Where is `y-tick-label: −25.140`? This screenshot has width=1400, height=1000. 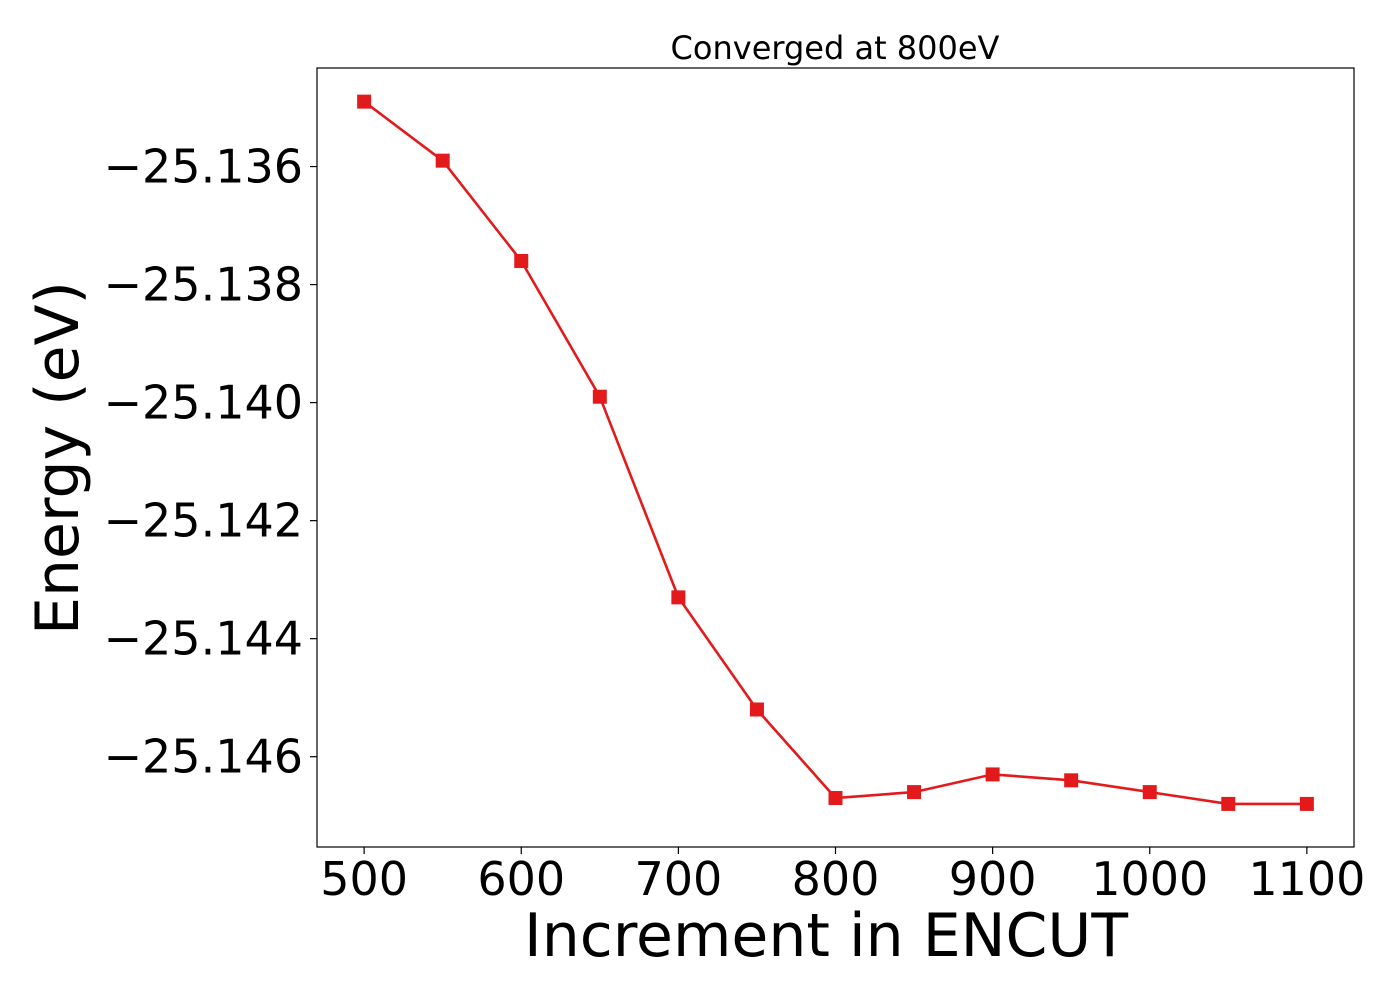 y-tick-label: −25.140 is located at coordinates (204, 403).